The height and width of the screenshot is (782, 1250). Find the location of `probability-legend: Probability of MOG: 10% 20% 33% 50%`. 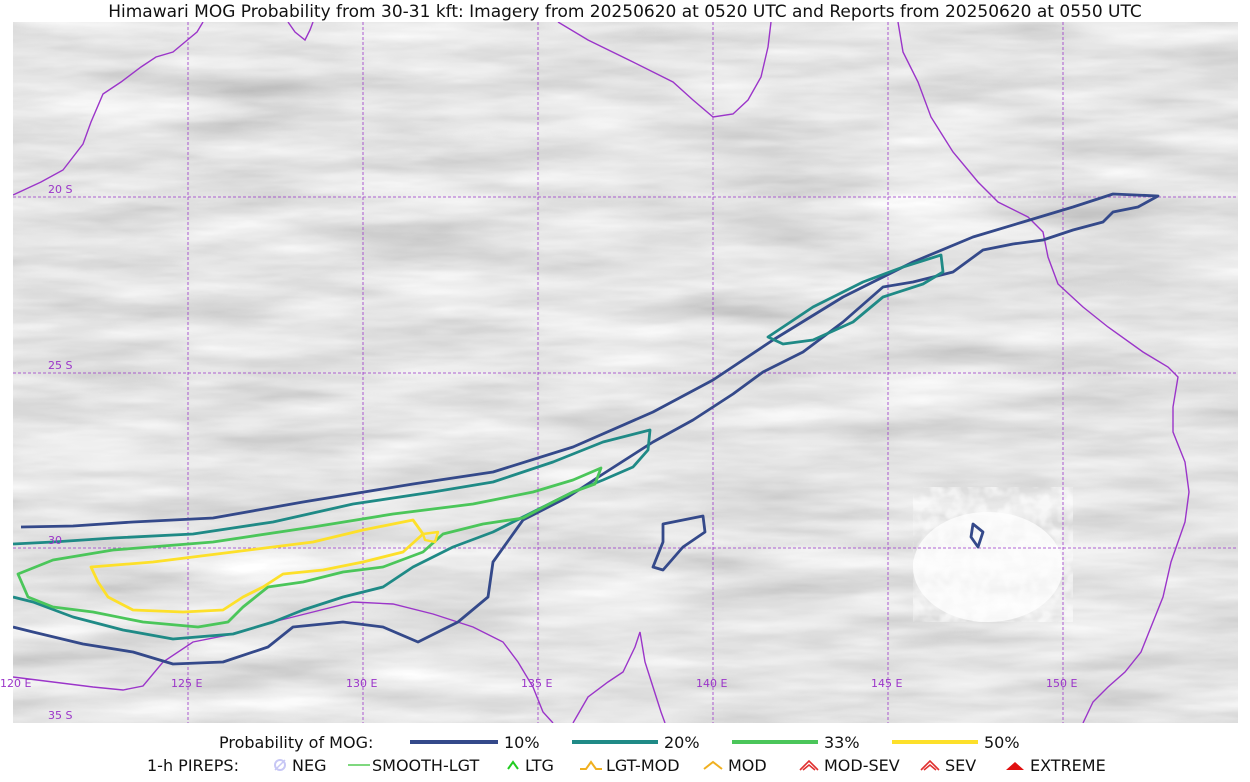

probability-legend: Probability of MOG: 10% 20% 33% 50% is located at coordinates (625, 742).